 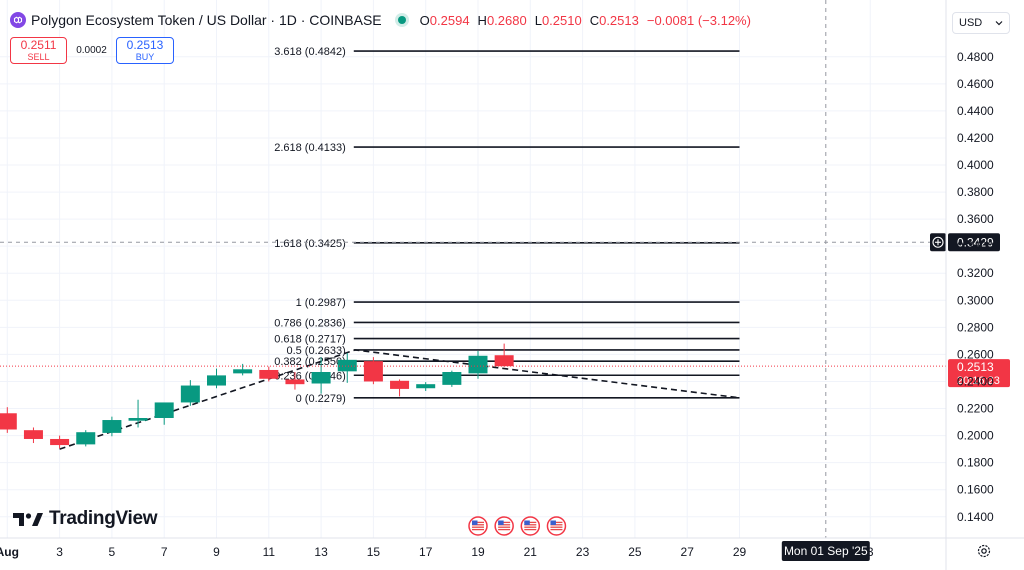 I want to click on time-axis-label: 19, so click(x=478, y=552).